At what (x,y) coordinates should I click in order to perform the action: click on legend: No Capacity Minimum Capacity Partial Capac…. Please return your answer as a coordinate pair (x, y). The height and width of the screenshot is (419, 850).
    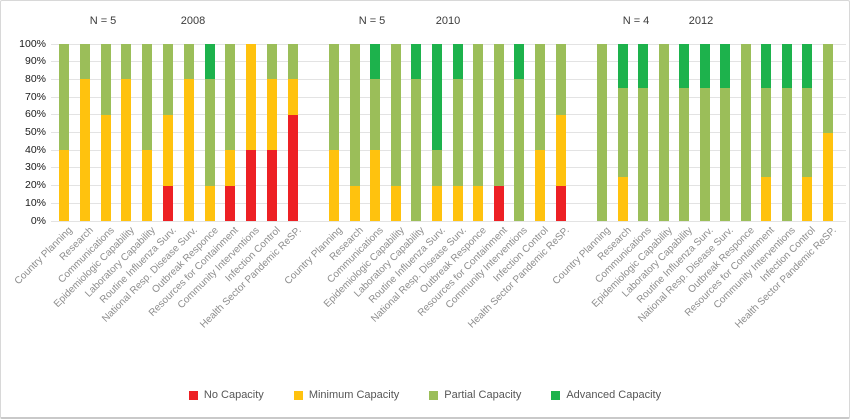
    Looking at the image, I should click on (425, 395).